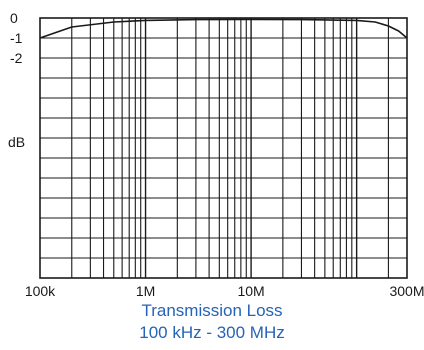 This screenshot has height=350, width=424. I want to click on chart-title: Transmission Loss, so click(212, 310).